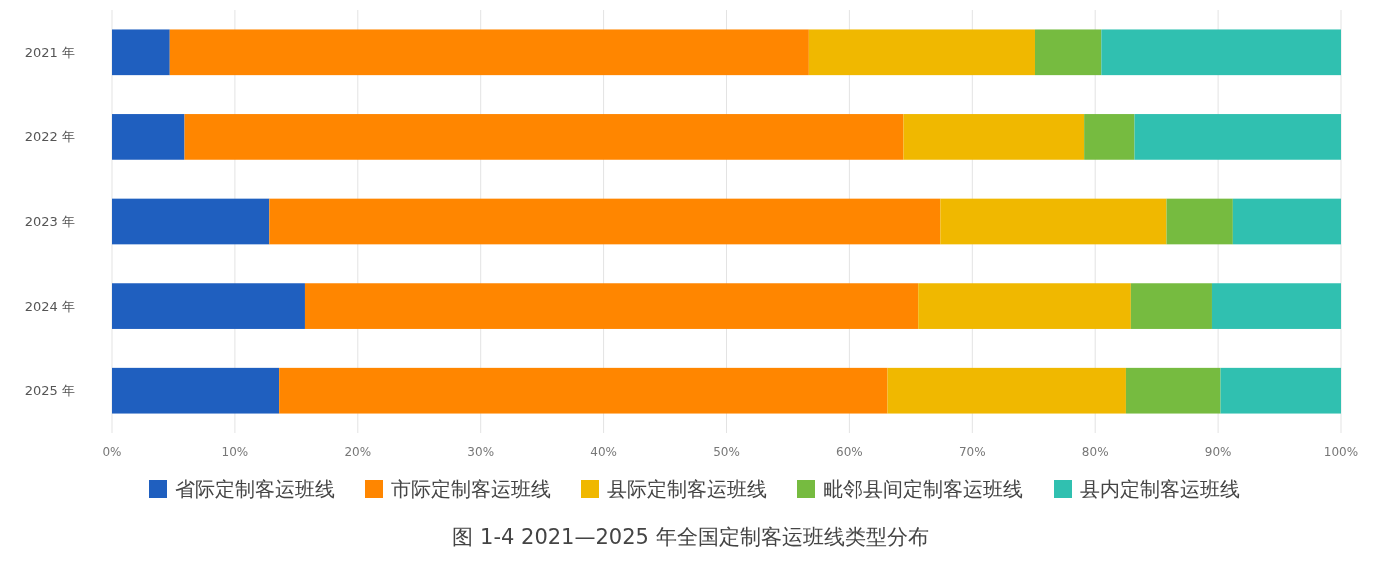 This screenshot has height=563, width=1381. Describe the element at coordinates (49, 306) in the screenshot. I see `y-tick-label: 2024 年` at that location.